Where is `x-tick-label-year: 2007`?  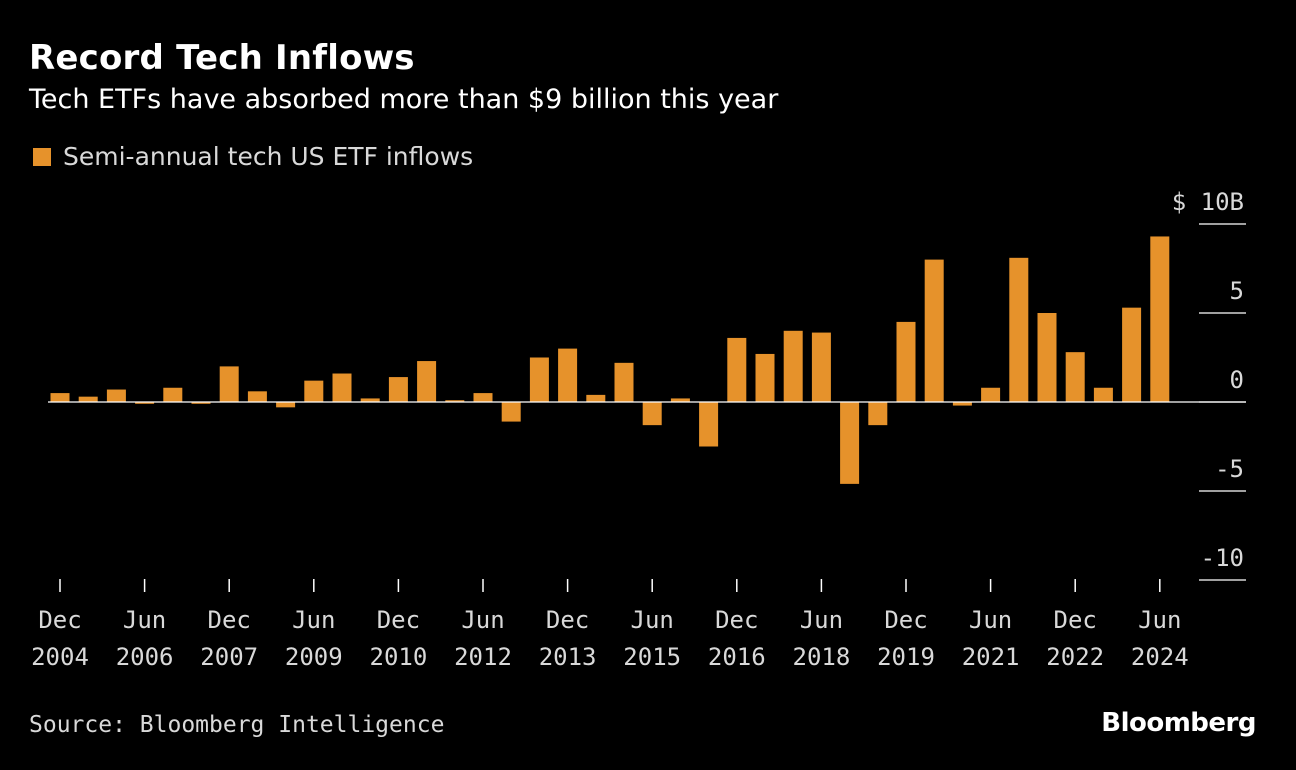
x-tick-label-year: 2007 is located at coordinates (229, 657).